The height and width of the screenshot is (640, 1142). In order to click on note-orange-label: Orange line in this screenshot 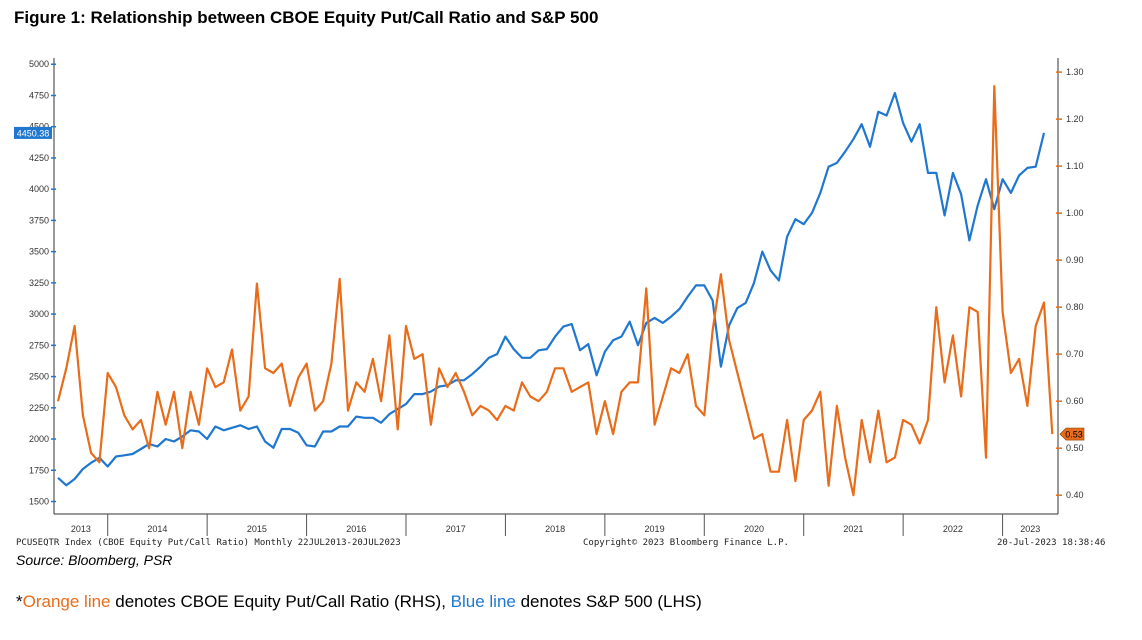, I will do `click(66, 601)`.